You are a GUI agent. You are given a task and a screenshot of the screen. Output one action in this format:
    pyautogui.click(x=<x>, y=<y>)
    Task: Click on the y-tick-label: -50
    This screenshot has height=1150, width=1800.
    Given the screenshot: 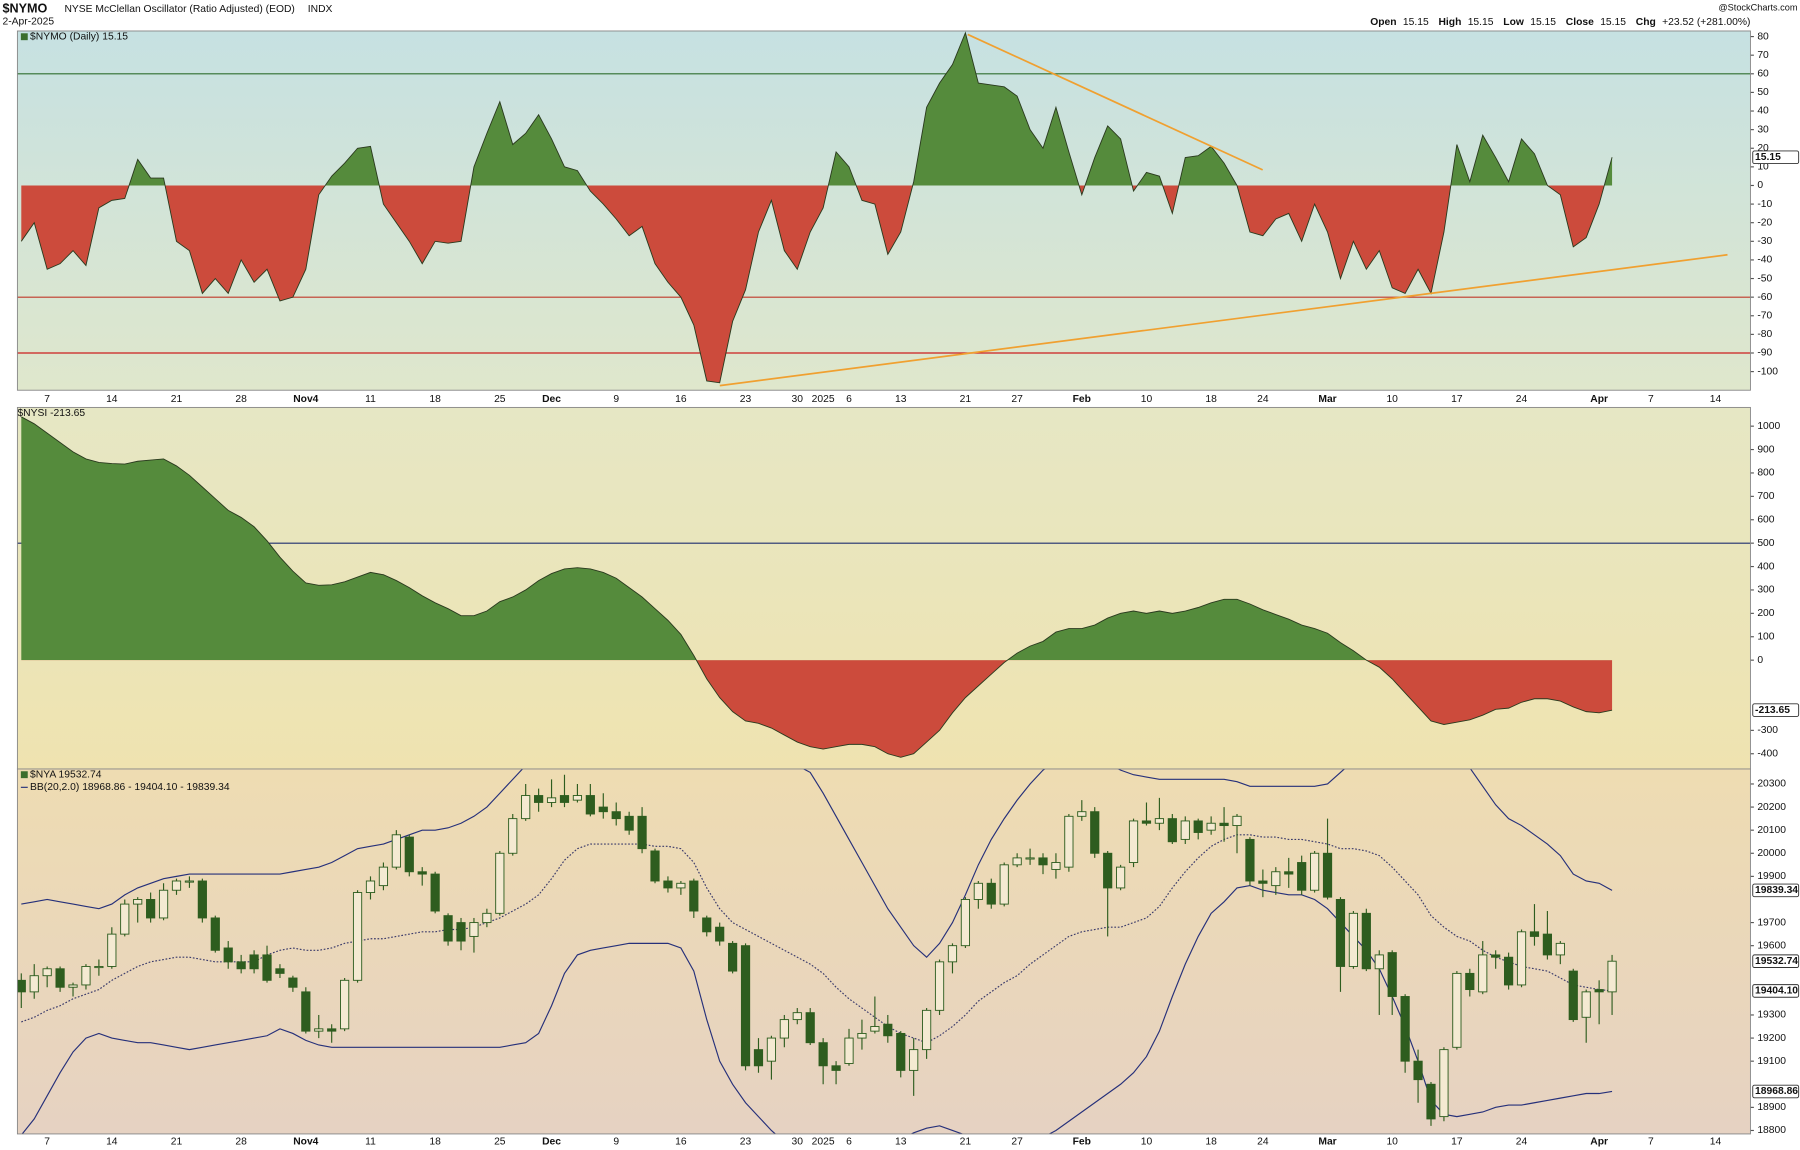 What is the action you would take?
    pyautogui.click(x=1764, y=278)
    